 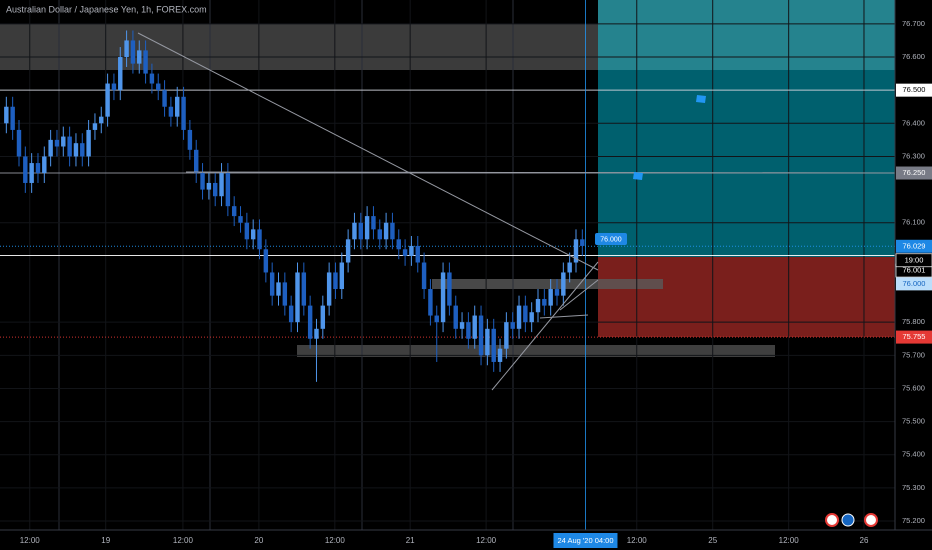 I want to click on price-badge-label: 75.755, so click(x=914, y=336).